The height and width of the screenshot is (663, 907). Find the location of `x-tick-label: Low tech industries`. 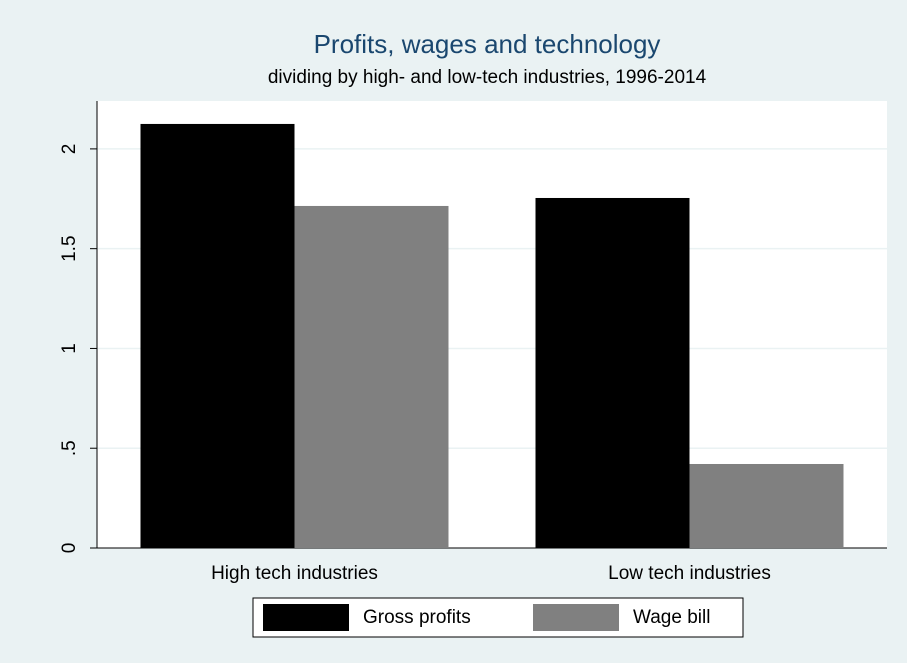

x-tick-label: Low tech industries is located at coordinates (689, 573).